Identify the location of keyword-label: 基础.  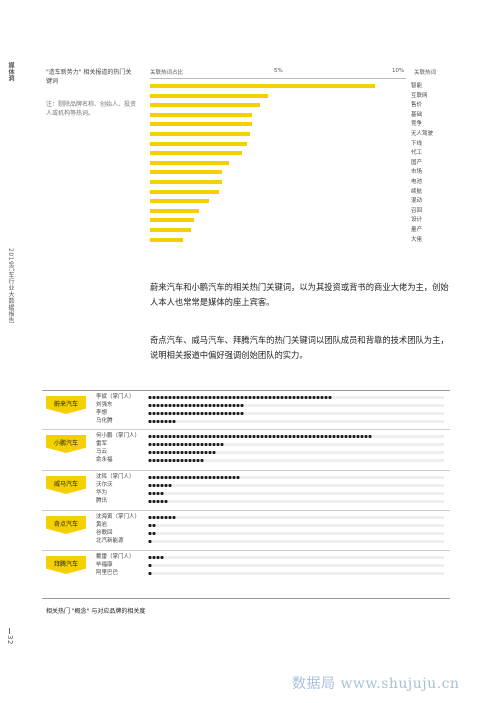
(417, 114).